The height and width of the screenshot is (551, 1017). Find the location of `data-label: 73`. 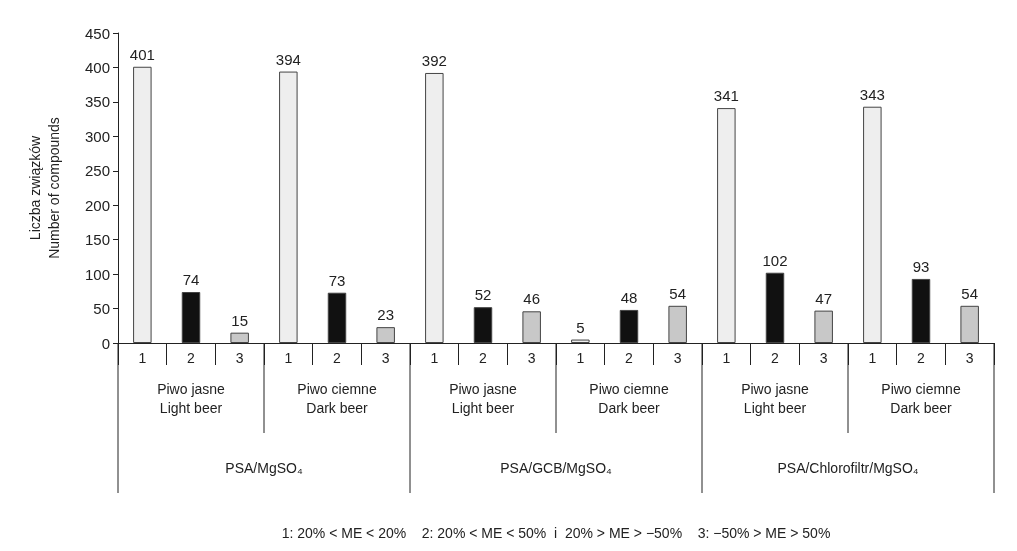

data-label: 73 is located at coordinates (337, 280).